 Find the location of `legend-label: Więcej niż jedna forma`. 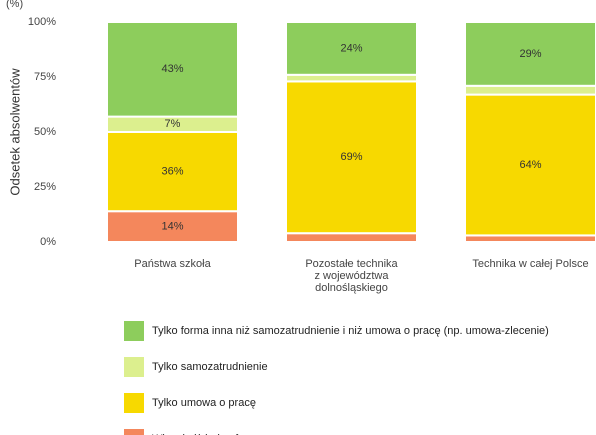

legend-label: Więcej niż jedna forma is located at coordinates (208, 434).